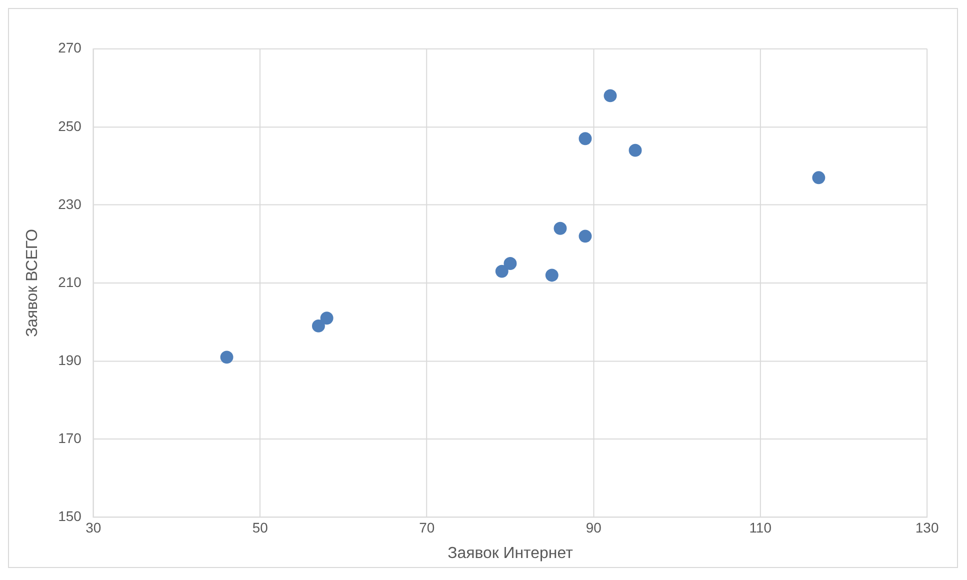 This screenshot has width=967, height=580. I want to click on y-tick-label: 150, so click(70, 516).